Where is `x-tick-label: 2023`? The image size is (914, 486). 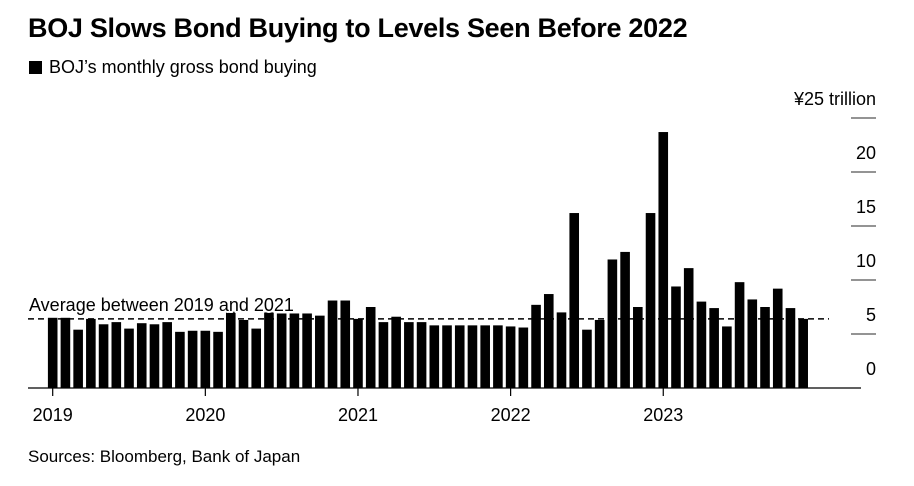 x-tick-label: 2023 is located at coordinates (663, 415).